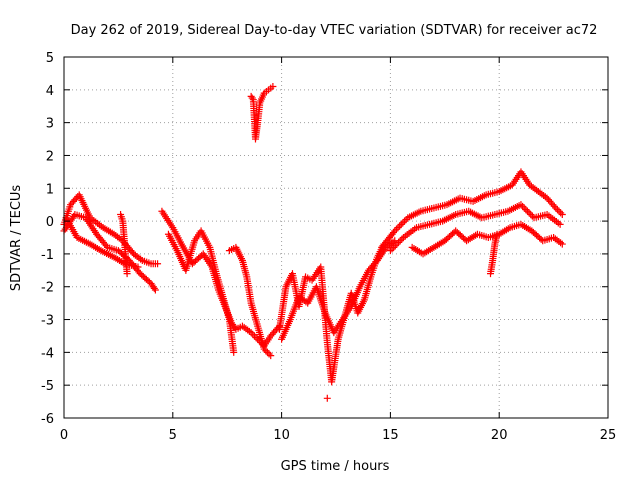  I want to click on y-tick-label: 5, so click(50, 58).